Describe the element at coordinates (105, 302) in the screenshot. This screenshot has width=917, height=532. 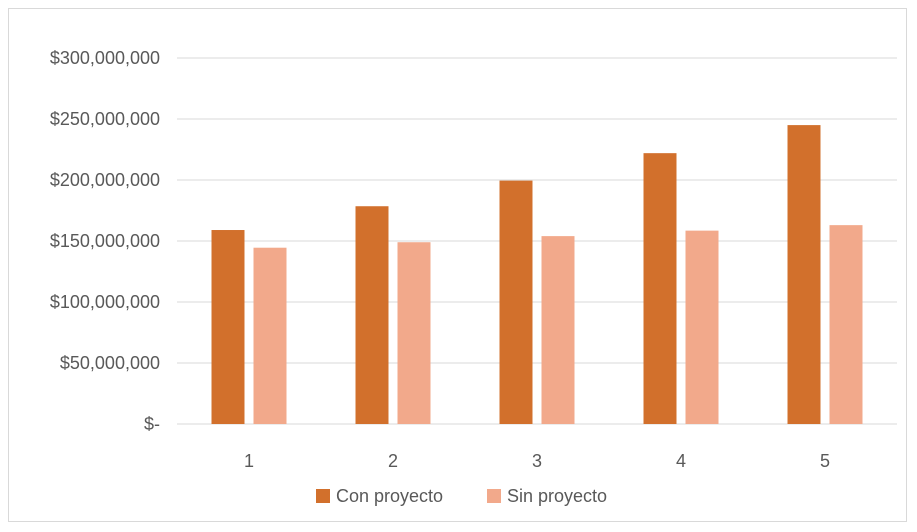
I see `y-tick-label: $100,000,000` at that location.